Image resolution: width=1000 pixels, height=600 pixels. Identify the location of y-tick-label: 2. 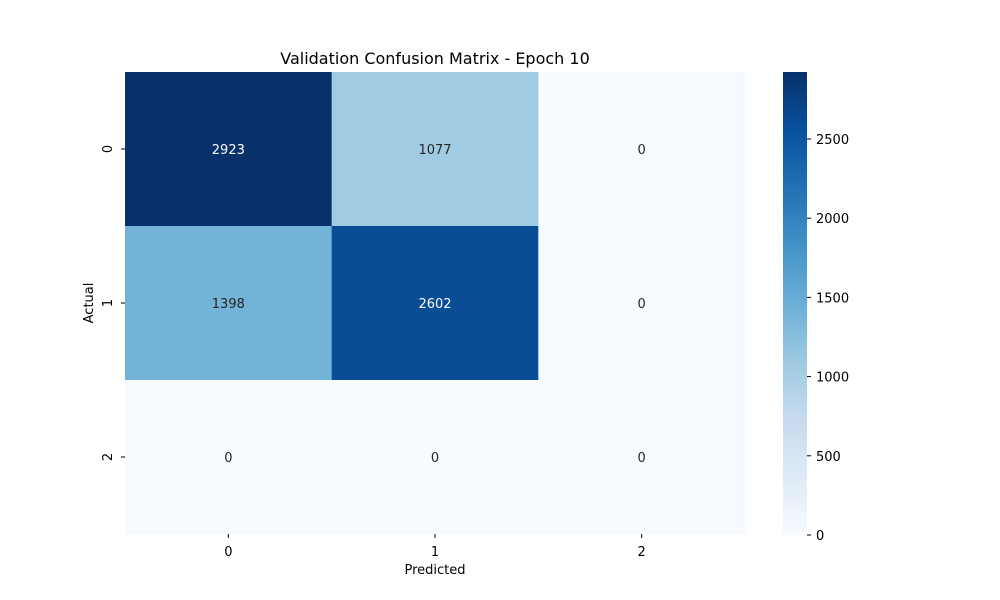
(108, 457).